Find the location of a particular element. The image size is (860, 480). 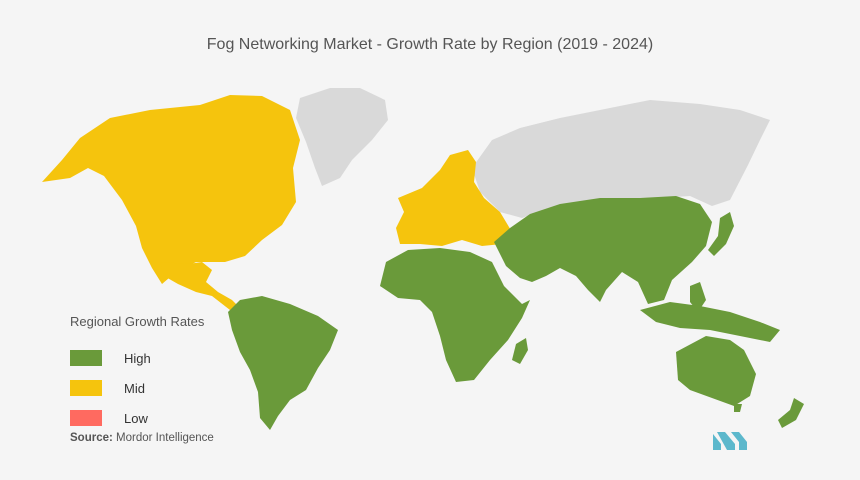

source-text: Mordor Intelligence is located at coordinates (165, 438).